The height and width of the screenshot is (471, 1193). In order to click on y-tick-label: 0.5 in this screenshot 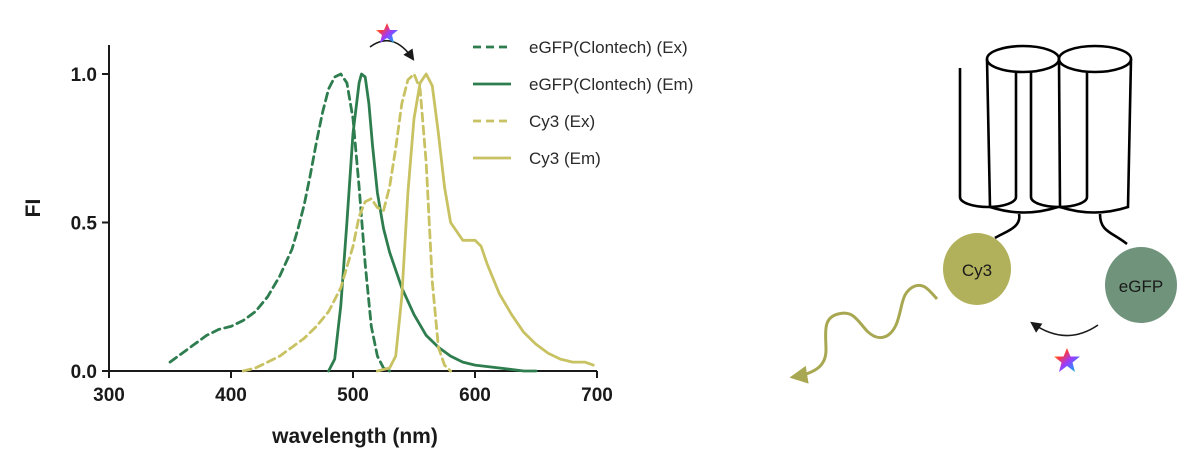, I will do `click(84, 224)`.